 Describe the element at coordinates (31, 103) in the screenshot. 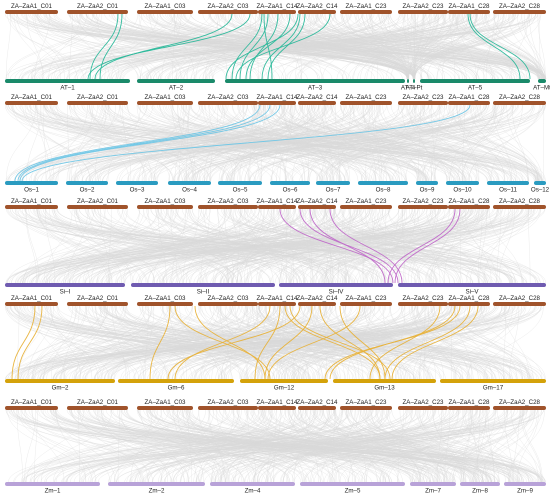

I see `za-chromosome-za-zaa1-c01` at that location.